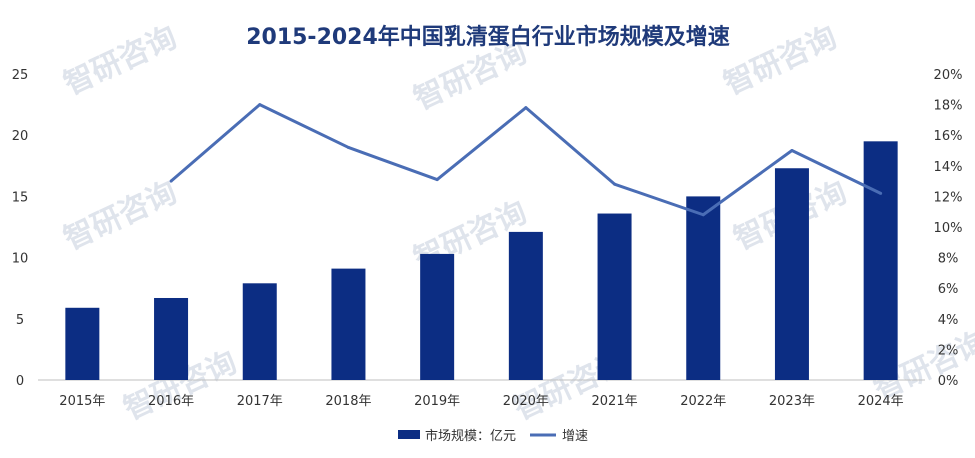 Image resolution: width=975 pixels, height=458 pixels. Describe the element at coordinates (792, 150) in the screenshot. I see `growth-point-2023年` at that location.